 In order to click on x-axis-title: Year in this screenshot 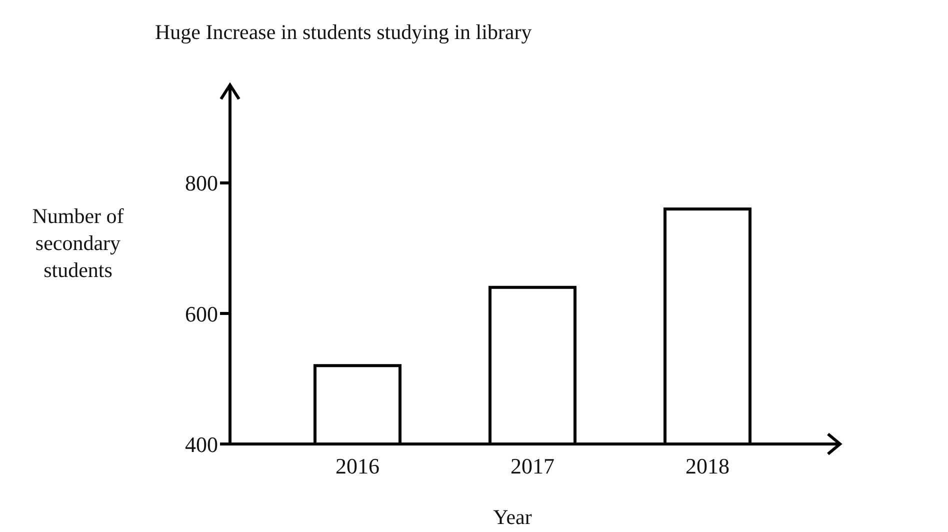, I will do `click(512, 517)`.